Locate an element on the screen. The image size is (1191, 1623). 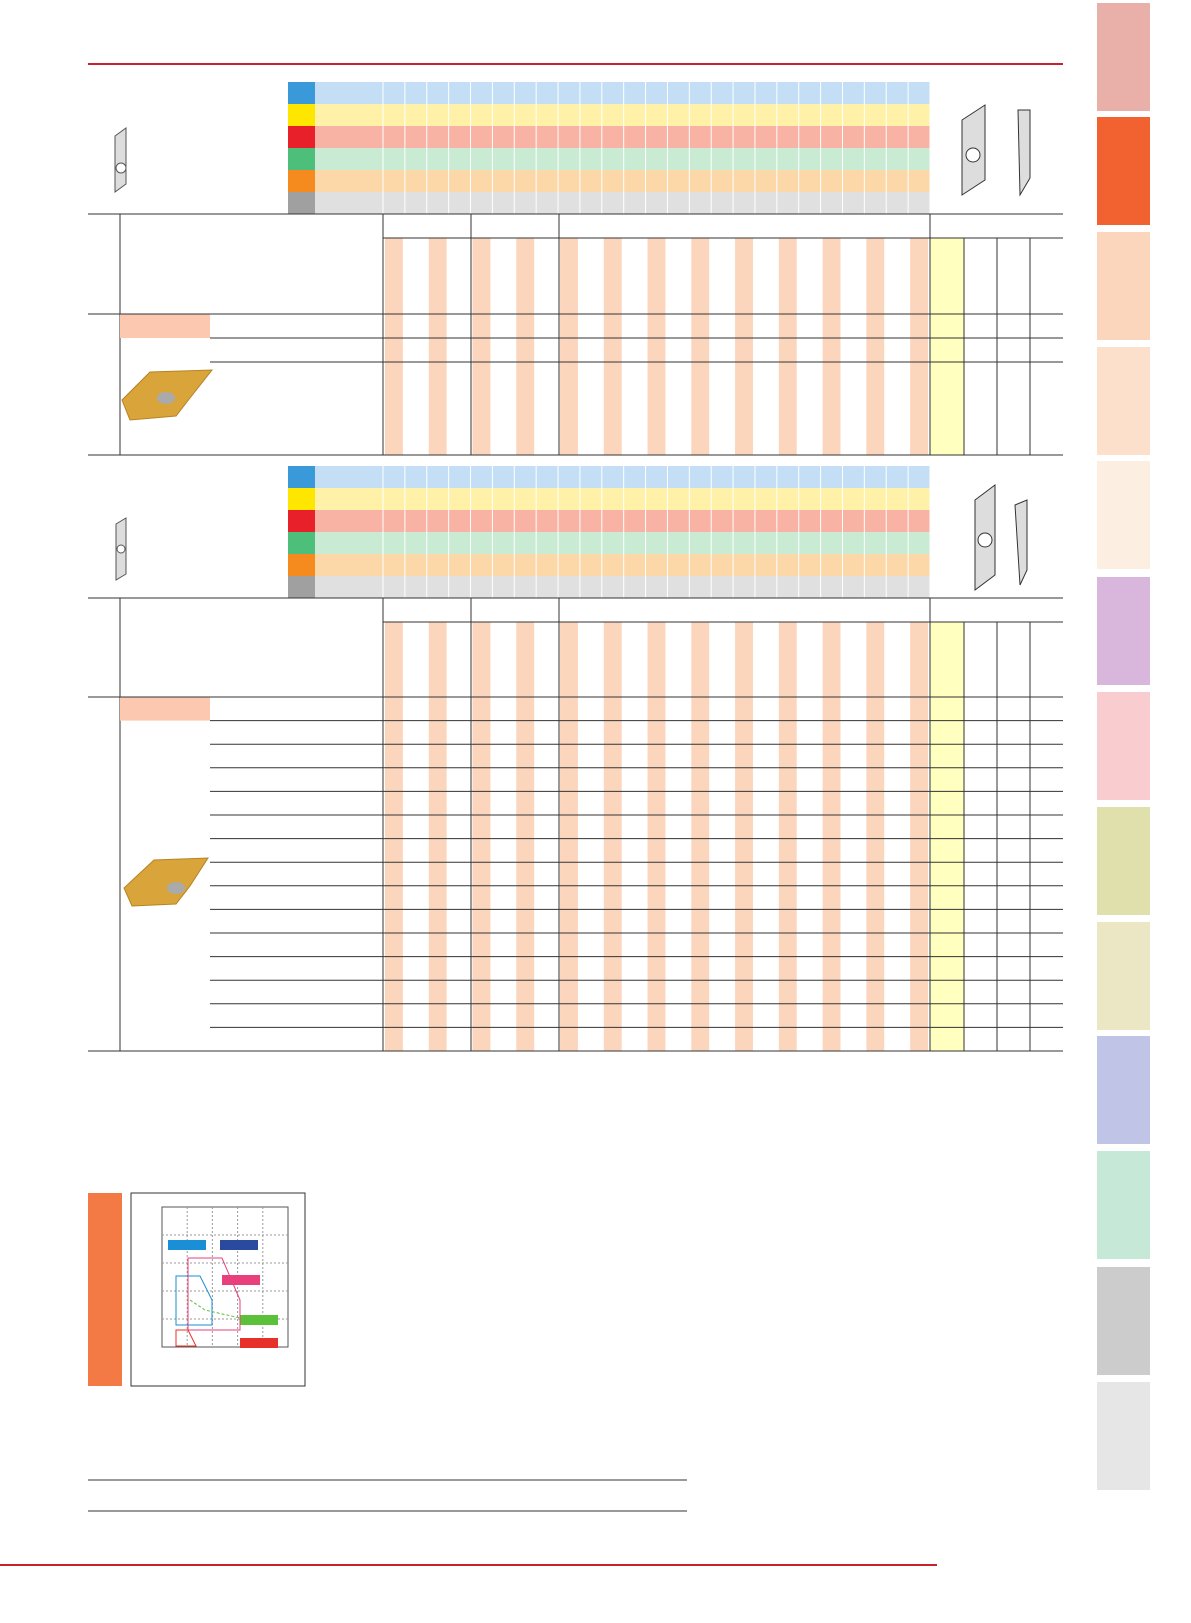
plot-area is located at coordinates (225, 1277).